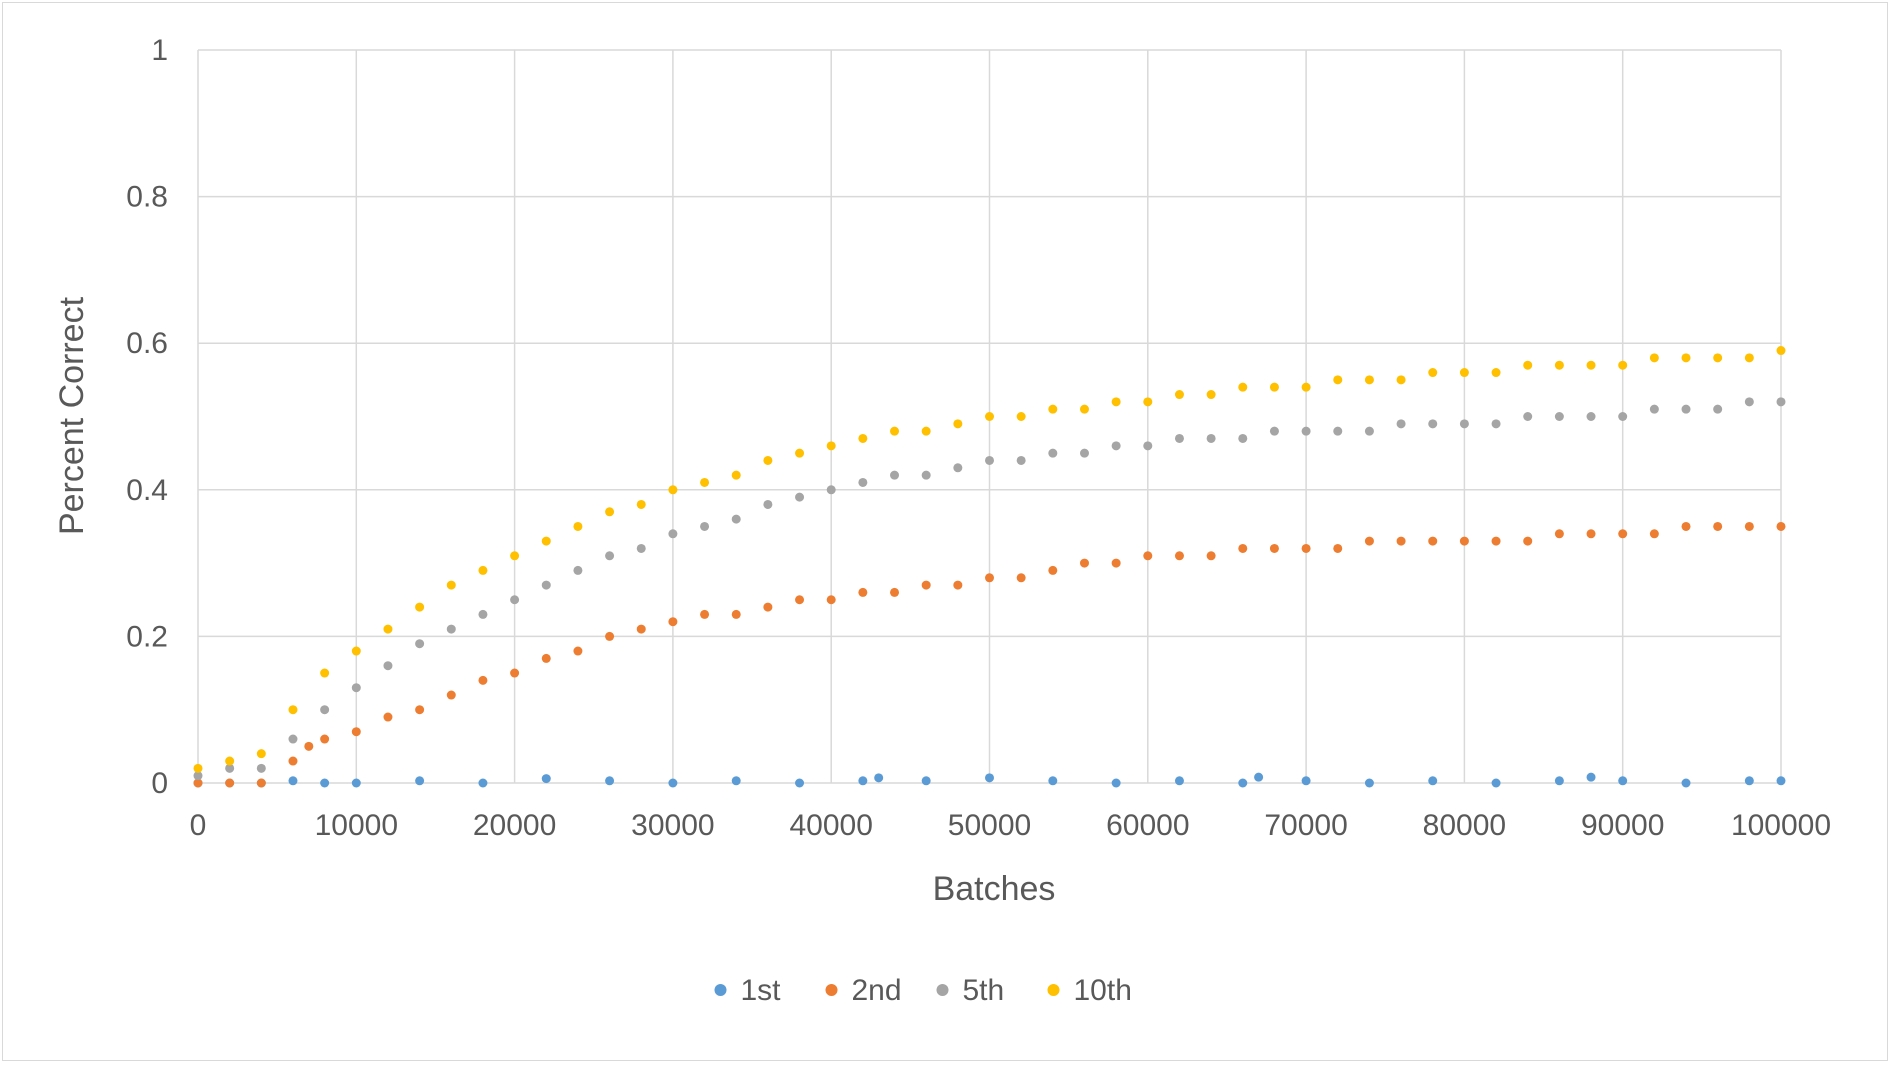  Describe the element at coordinates (159, 50) in the screenshot. I see `y-tick-label: 1` at that location.